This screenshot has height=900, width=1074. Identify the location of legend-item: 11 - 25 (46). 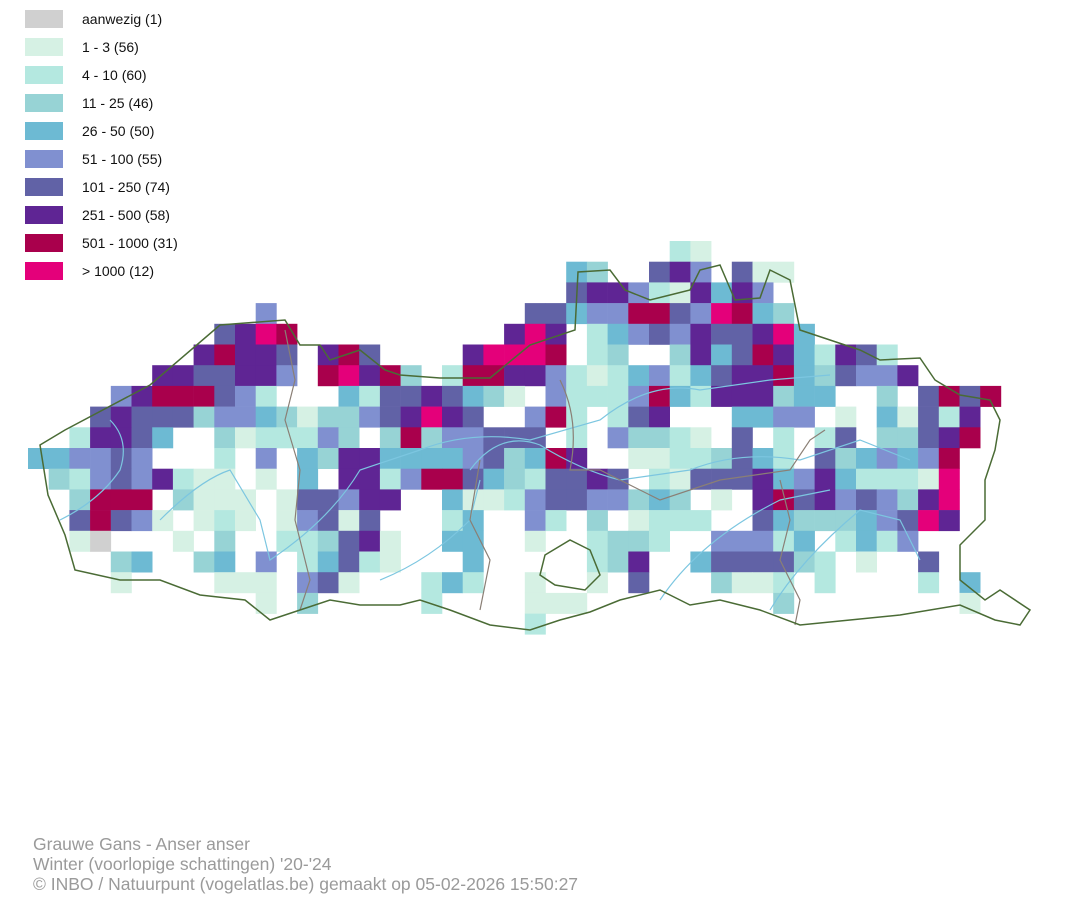
(101, 103).